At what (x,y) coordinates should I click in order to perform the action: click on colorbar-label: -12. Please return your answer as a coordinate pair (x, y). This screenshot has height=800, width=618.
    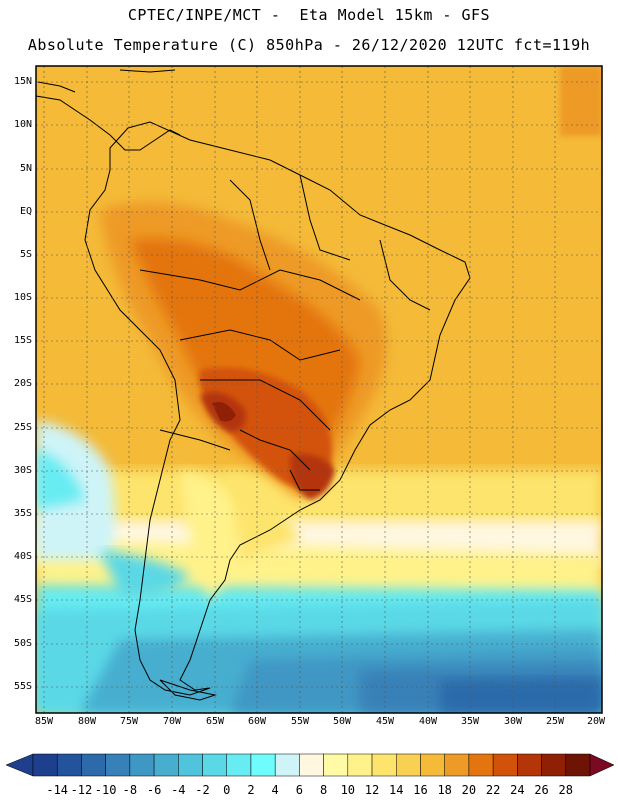
    Looking at the image, I should click on (81, 790).